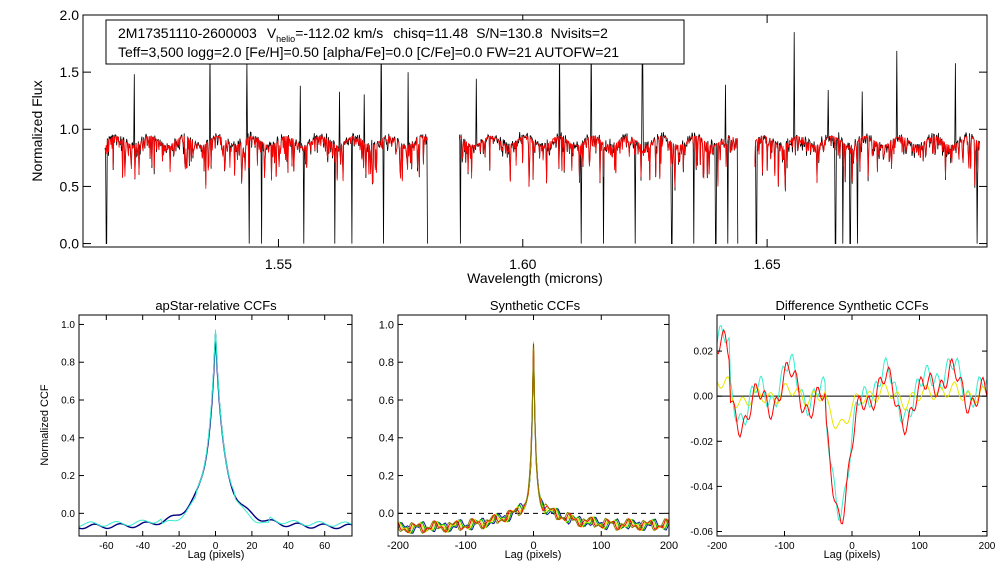 Image resolution: width=1008 pixels, height=581 pixels. I want to click on synthetic_ccf-xtick-label: -200, so click(398, 546).